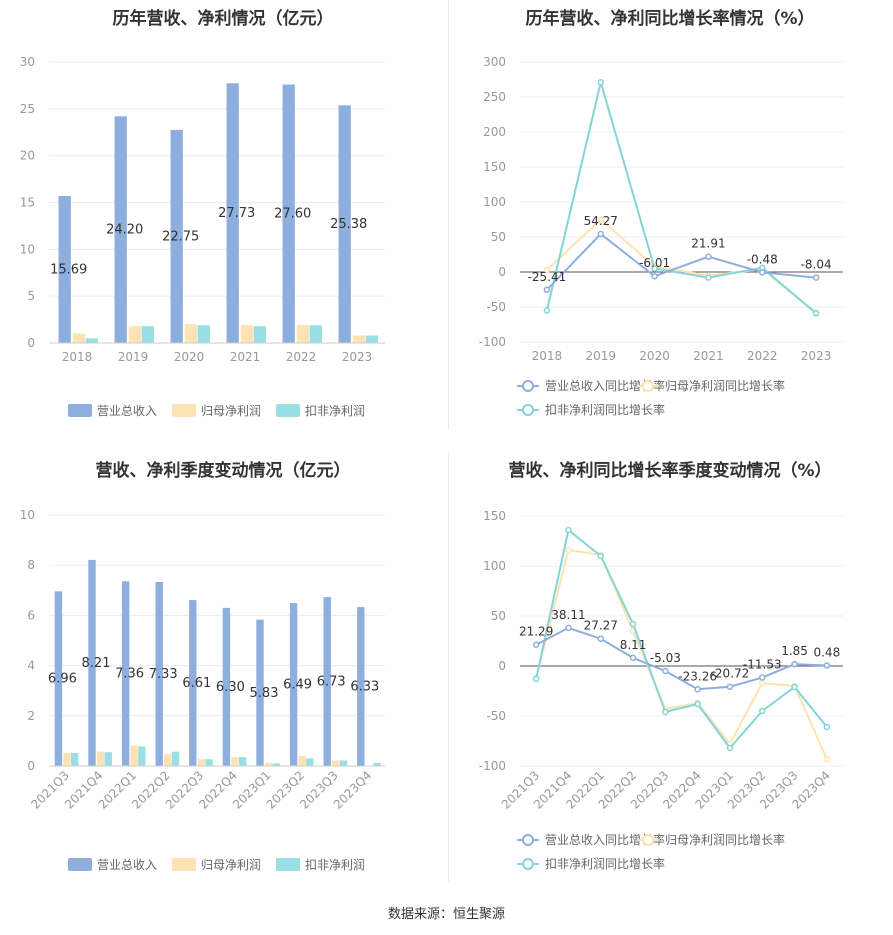  I want to click on y-tick-label: -100, so click(492, 342).